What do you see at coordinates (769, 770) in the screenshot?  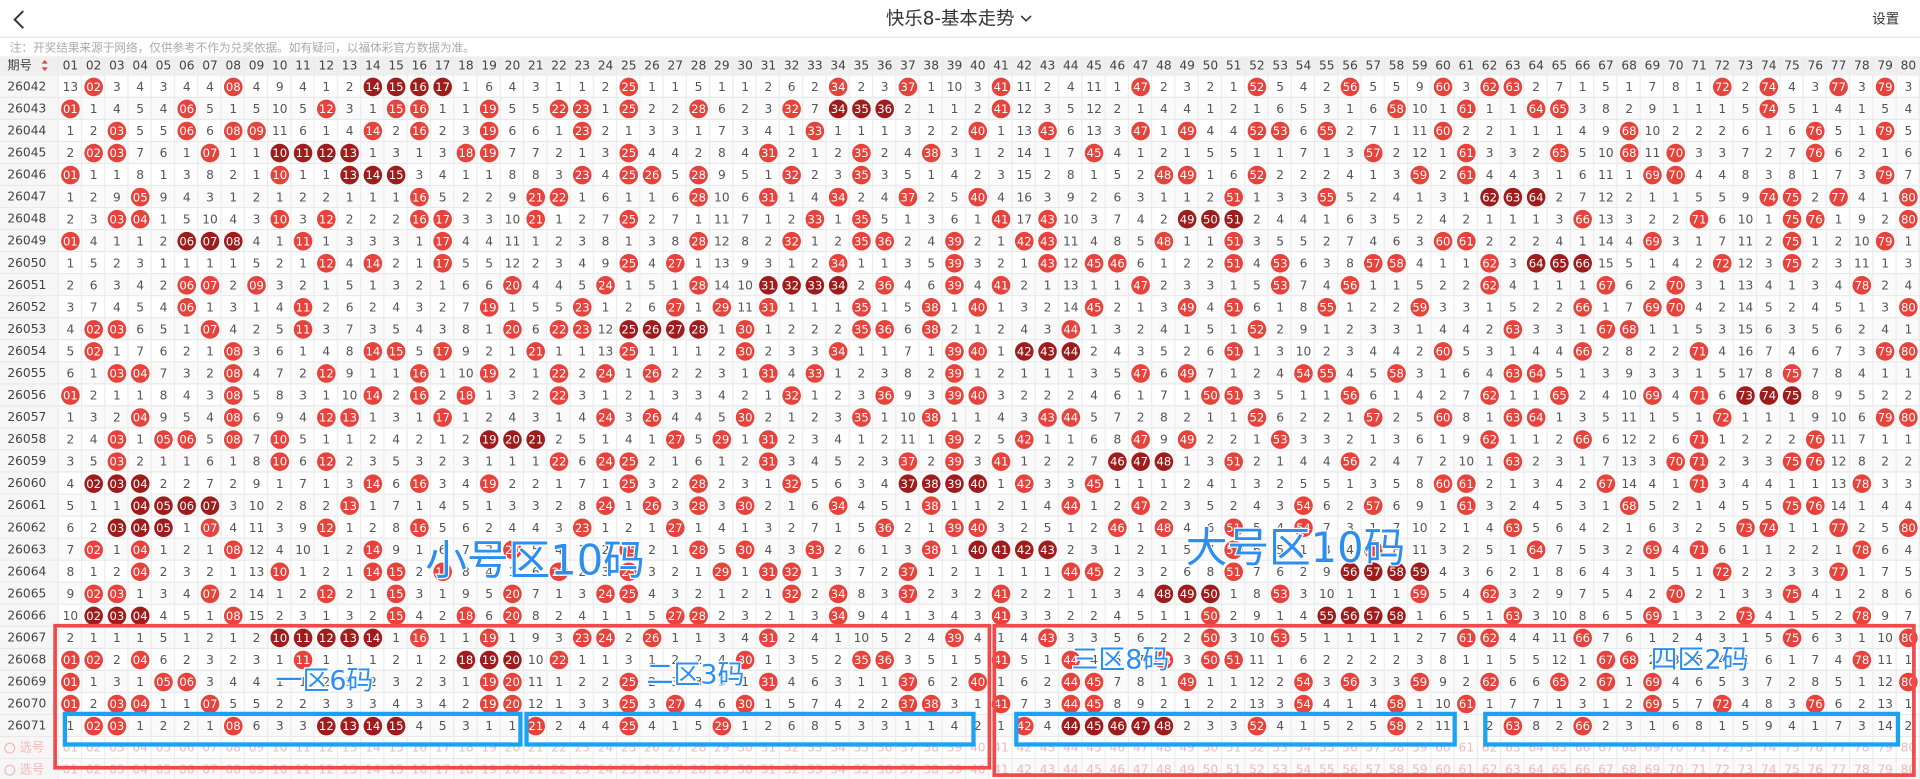 I see `pick-number: 31` at bounding box center [769, 770].